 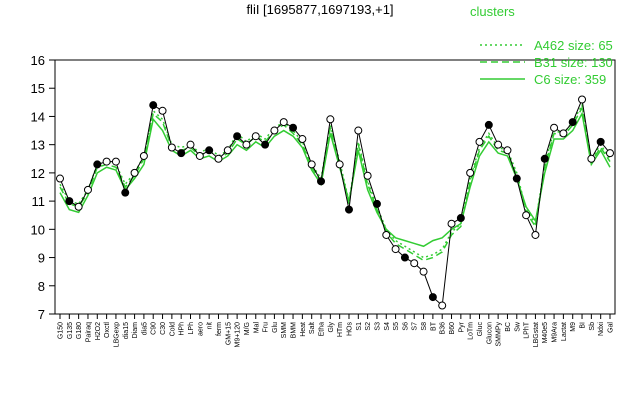 What do you see at coordinates (163, 328) in the screenshot?
I see `x-tick-label: C30` at bounding box center [163, 328].